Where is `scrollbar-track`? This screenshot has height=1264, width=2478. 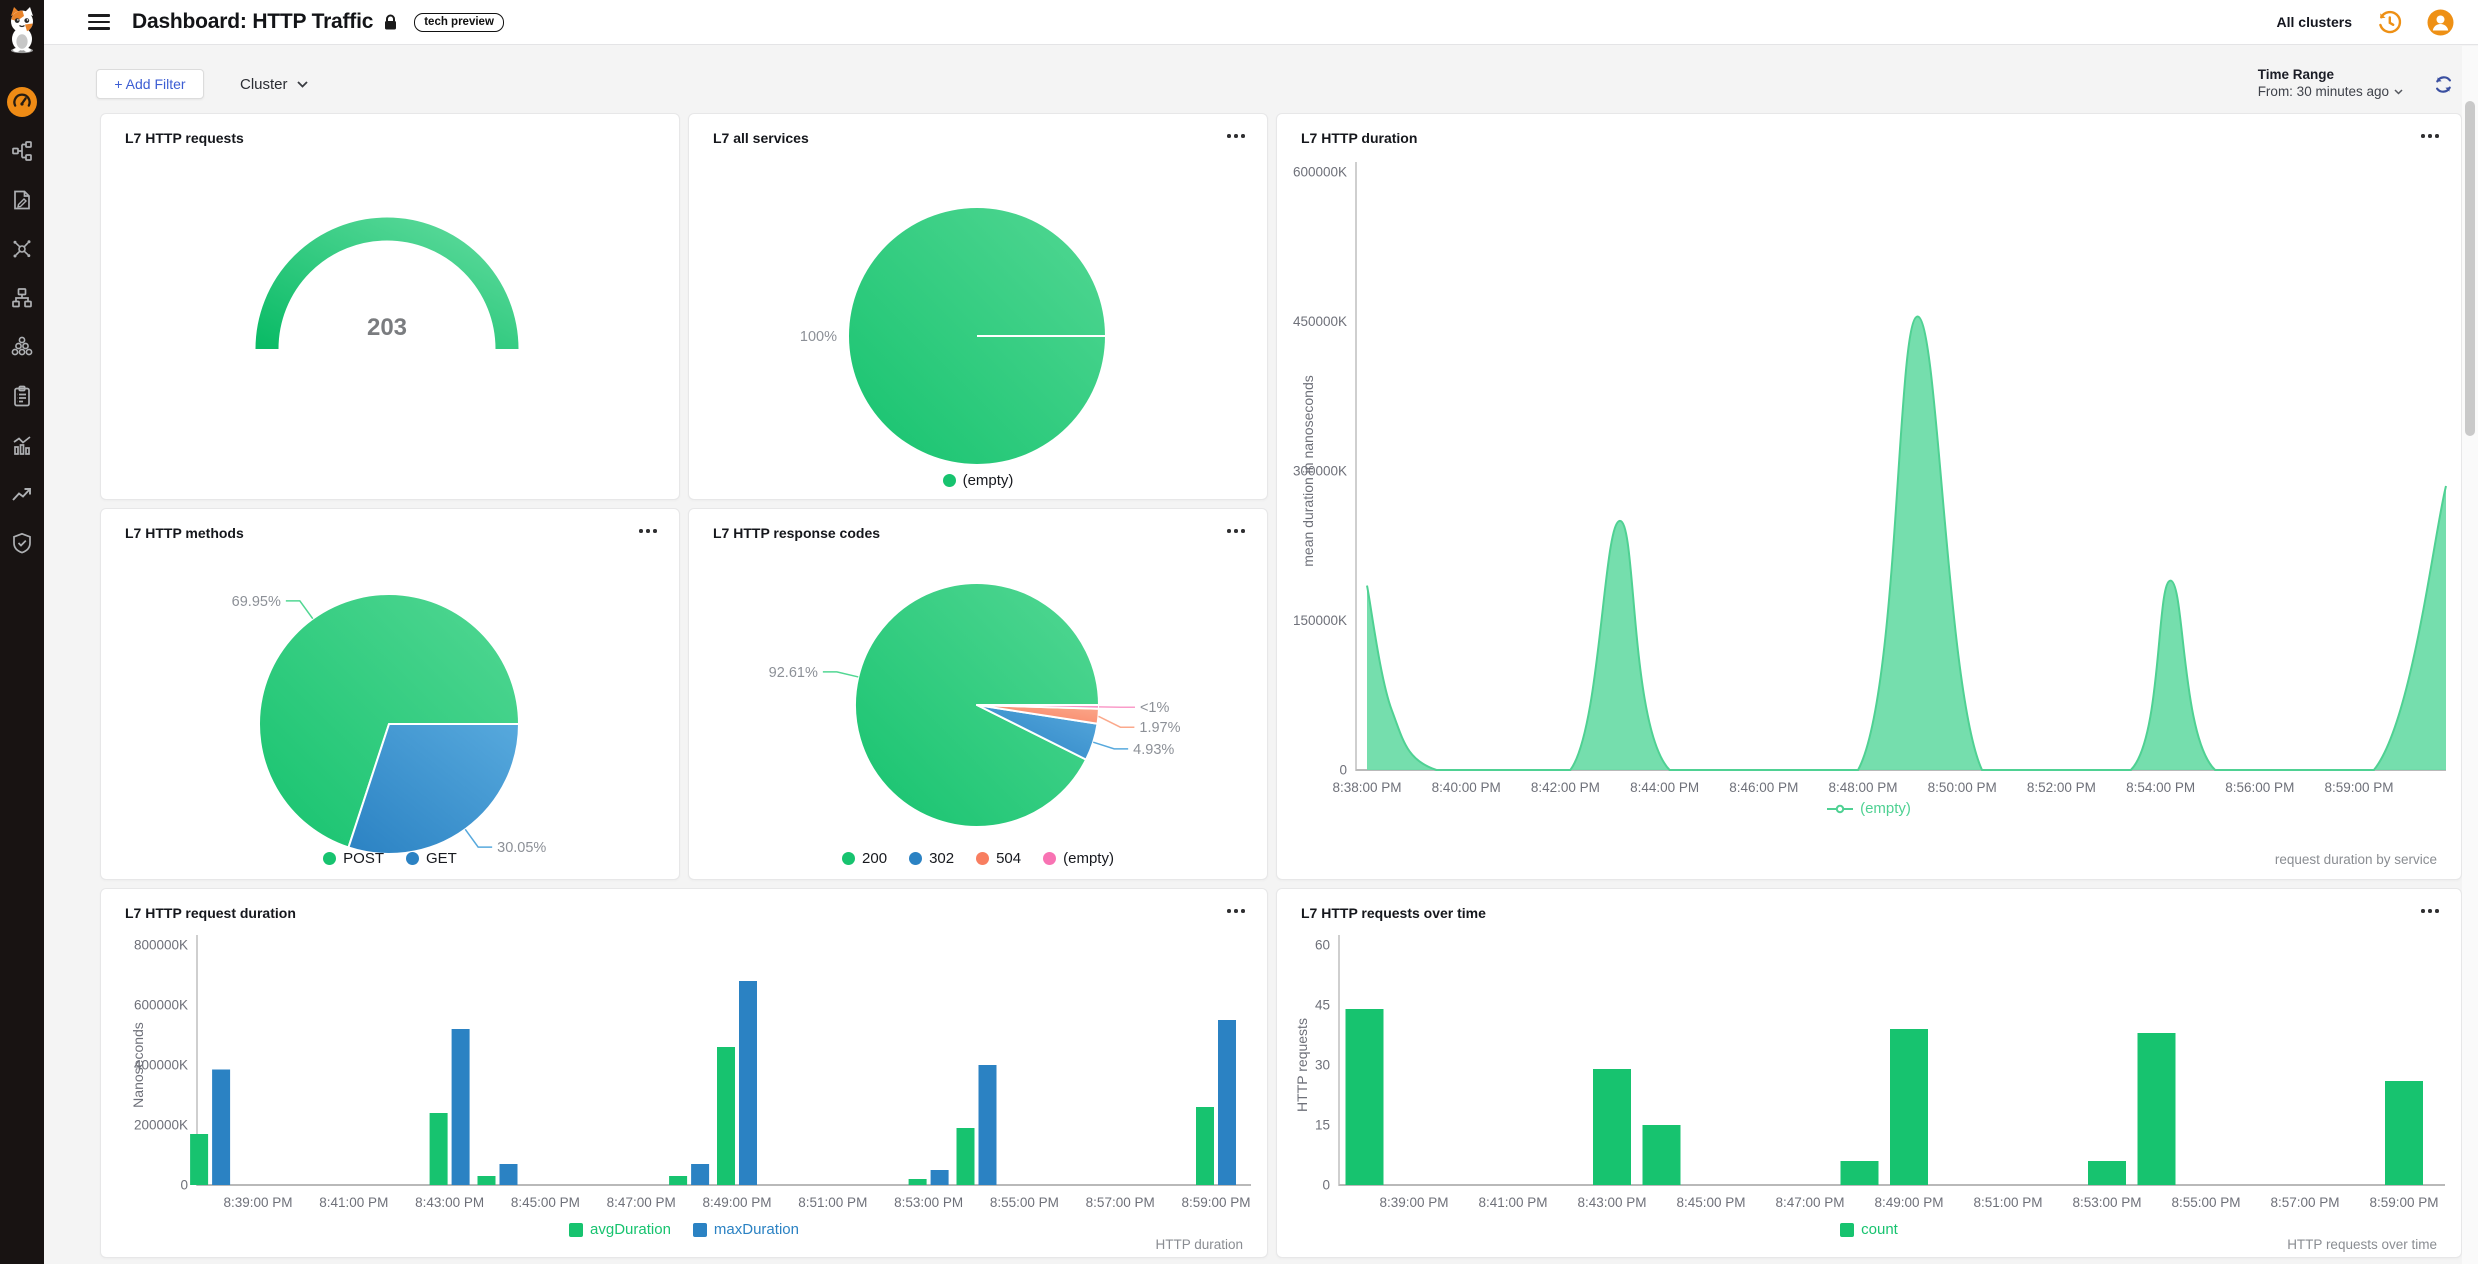 scrollbar-track is located at coordinates (2470, 655).